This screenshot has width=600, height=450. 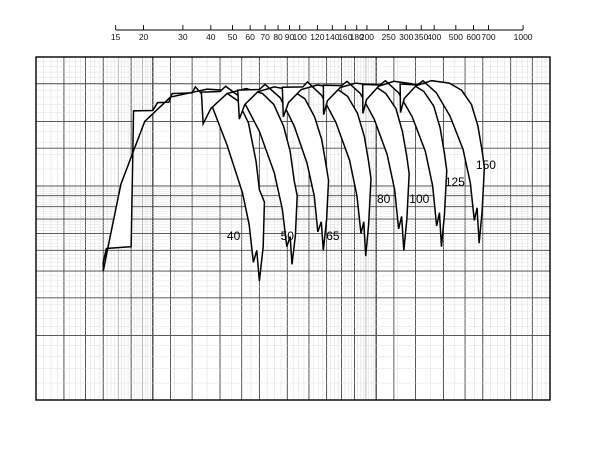 What do you see at coordinates (144, 37) in the screenshot?
I see `top-axis-tick-label: 20` at bounding box center [144, 37].